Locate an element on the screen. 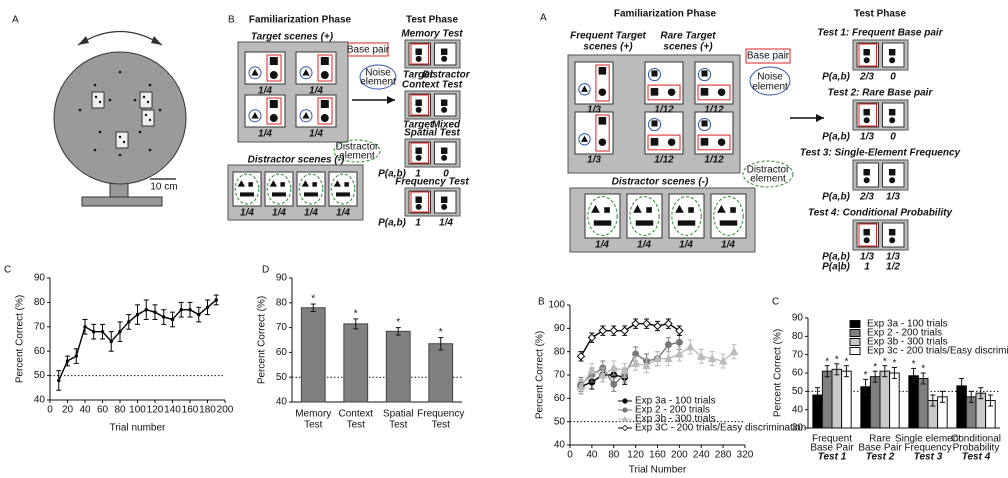 This screenshot has width=1008, height=478. x-tick-label: Test is located at coordinates (441, 425).